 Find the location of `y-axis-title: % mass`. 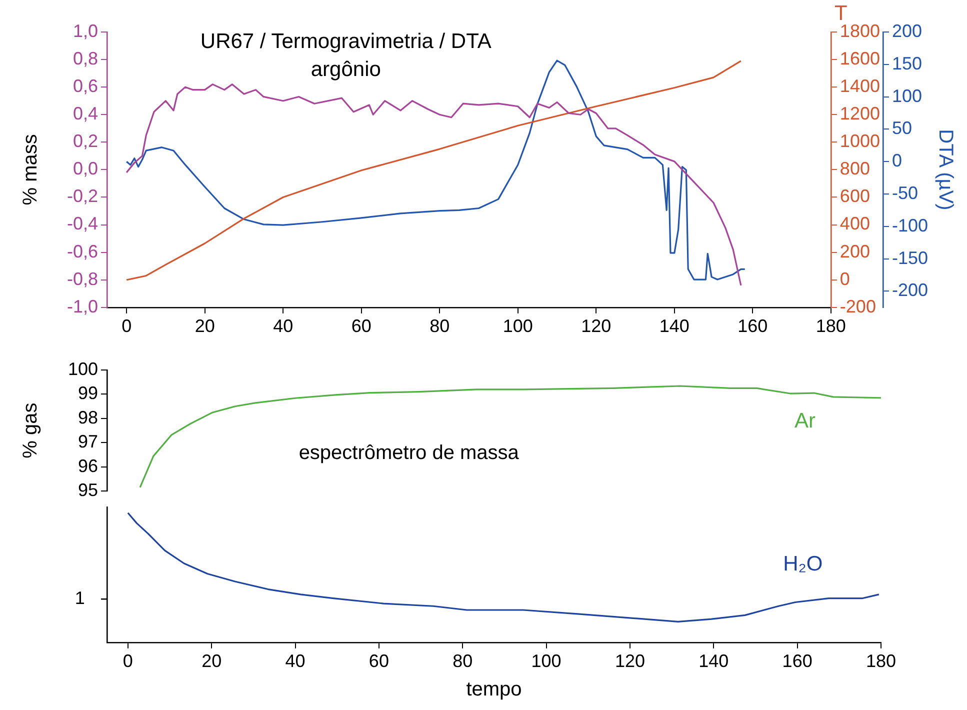

y-axis-title: % mass is located at coordinates (31, 170).